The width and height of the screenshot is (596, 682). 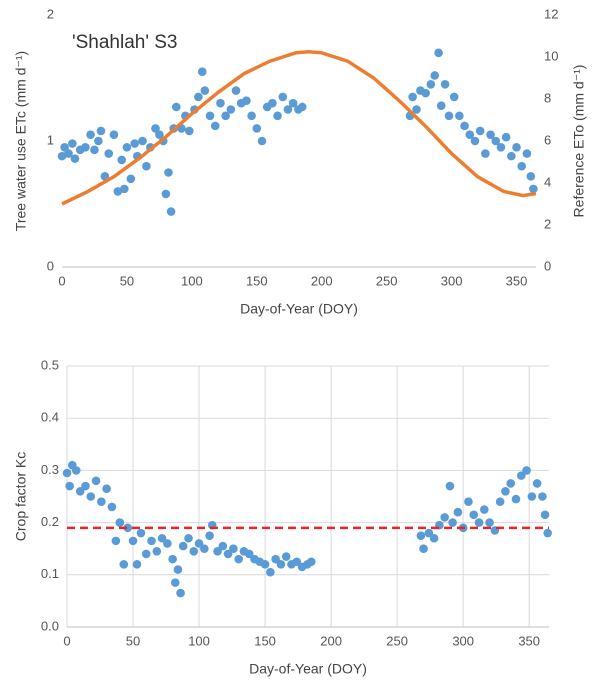 What do you see at coordinates (547, 139) in the screenshot?
I see `y2-tick-label: 6` at bounding box center [547, 139].